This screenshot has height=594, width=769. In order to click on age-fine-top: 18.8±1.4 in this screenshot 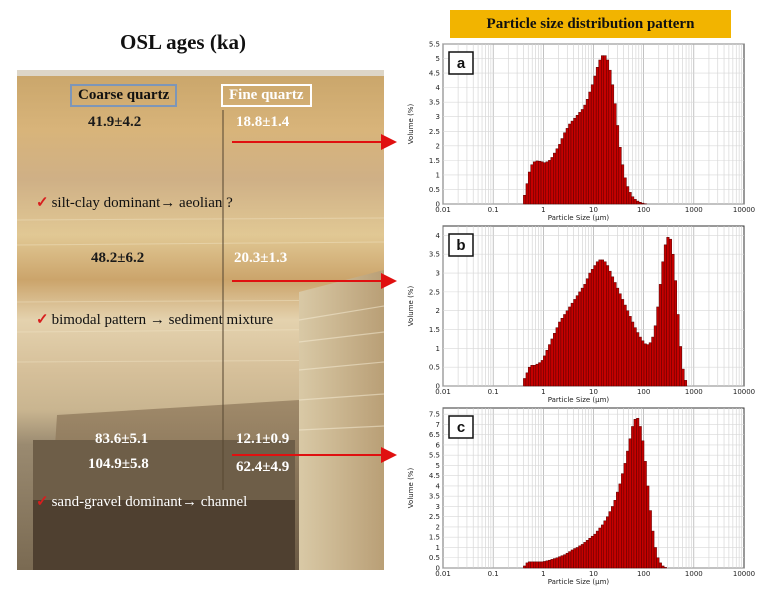, I will do `click(263, 122)`.